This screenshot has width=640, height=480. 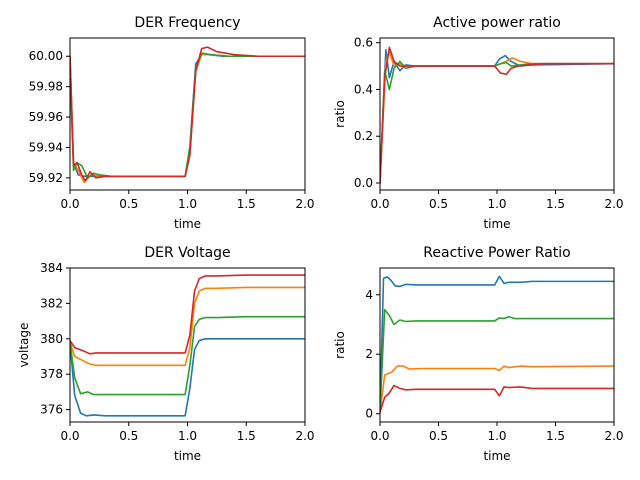 I want to click on y-tick-label: 59.94, so click(x=46, y=147).